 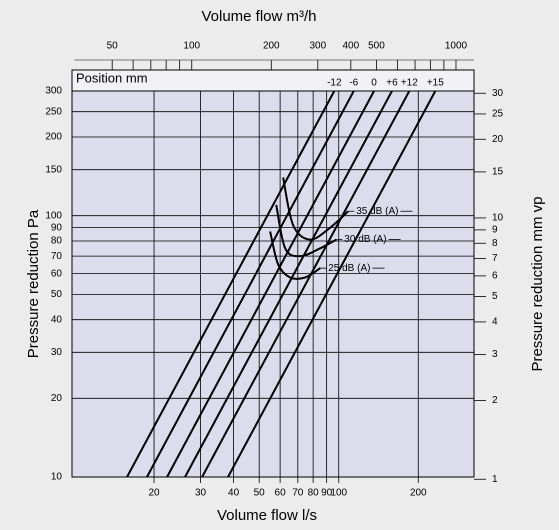 What do you see at coordinates (365, 239) in the screenshot?
I see `noise-label: 30 dB (A)` at bounding box center [365, 239].